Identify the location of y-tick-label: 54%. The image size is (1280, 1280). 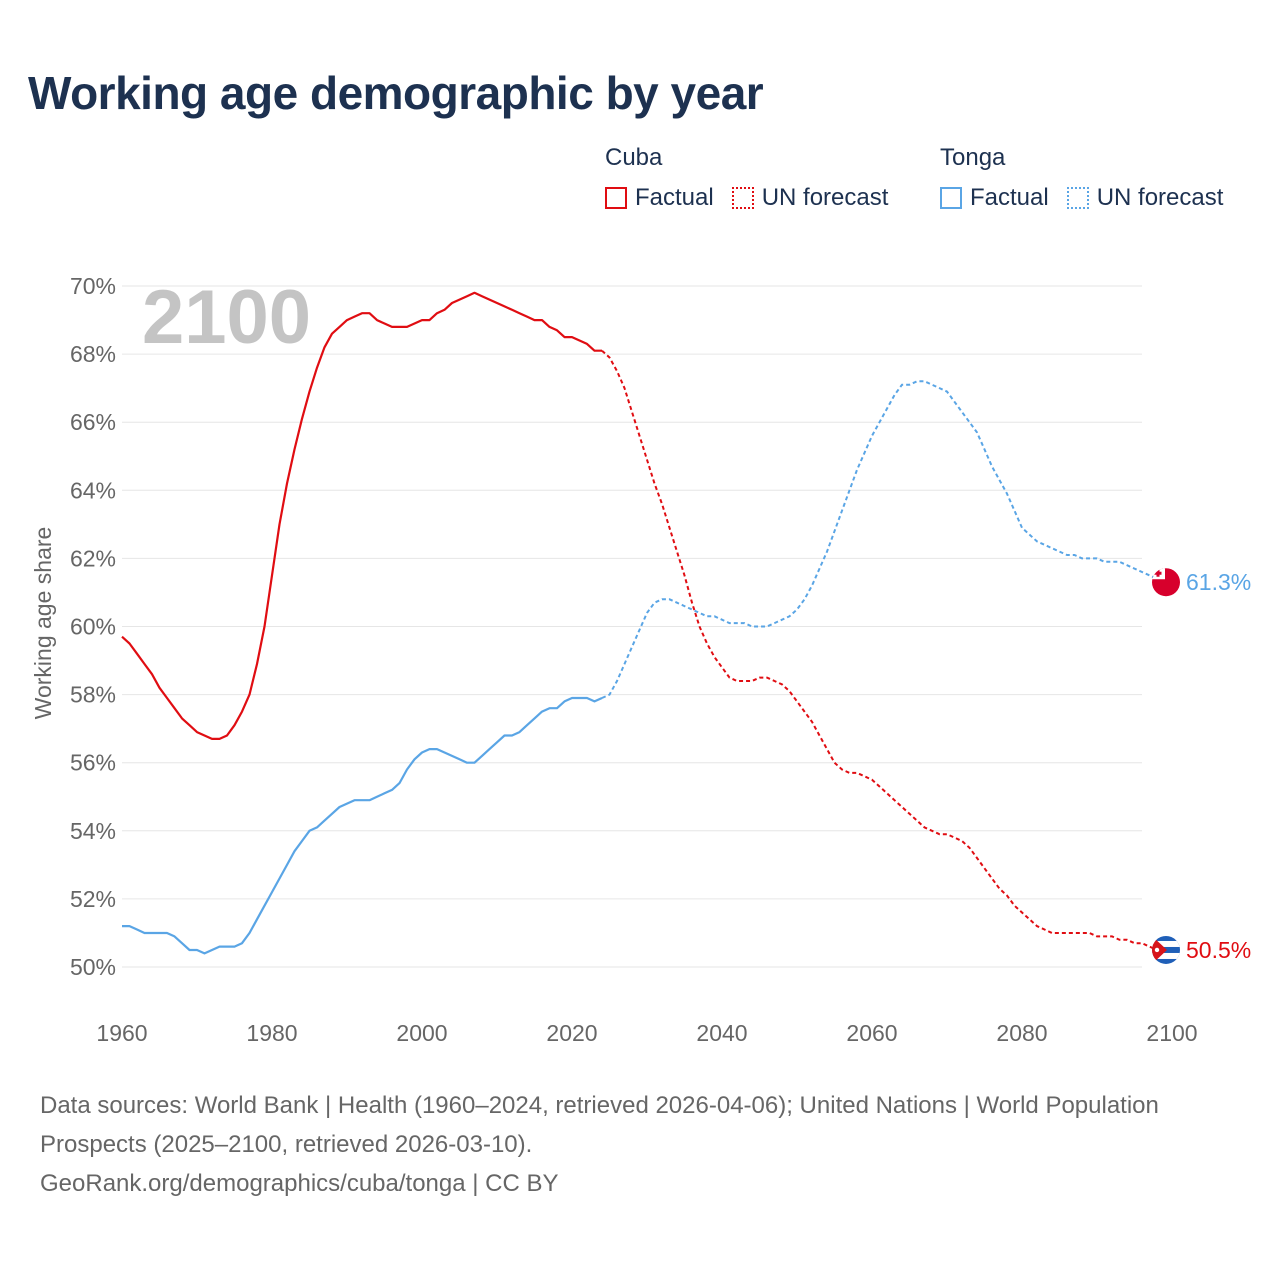
(93, 831).